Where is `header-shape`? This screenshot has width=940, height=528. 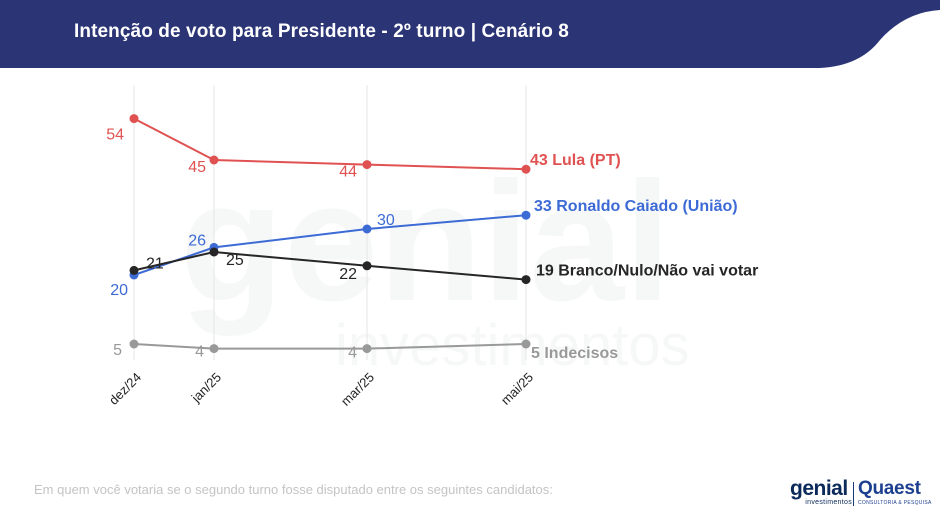 header-shape is located at coordinates (470, 34).